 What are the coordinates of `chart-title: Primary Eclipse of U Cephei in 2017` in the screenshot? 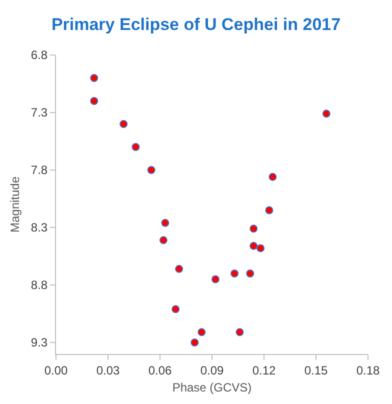 It's located at (196, 24).